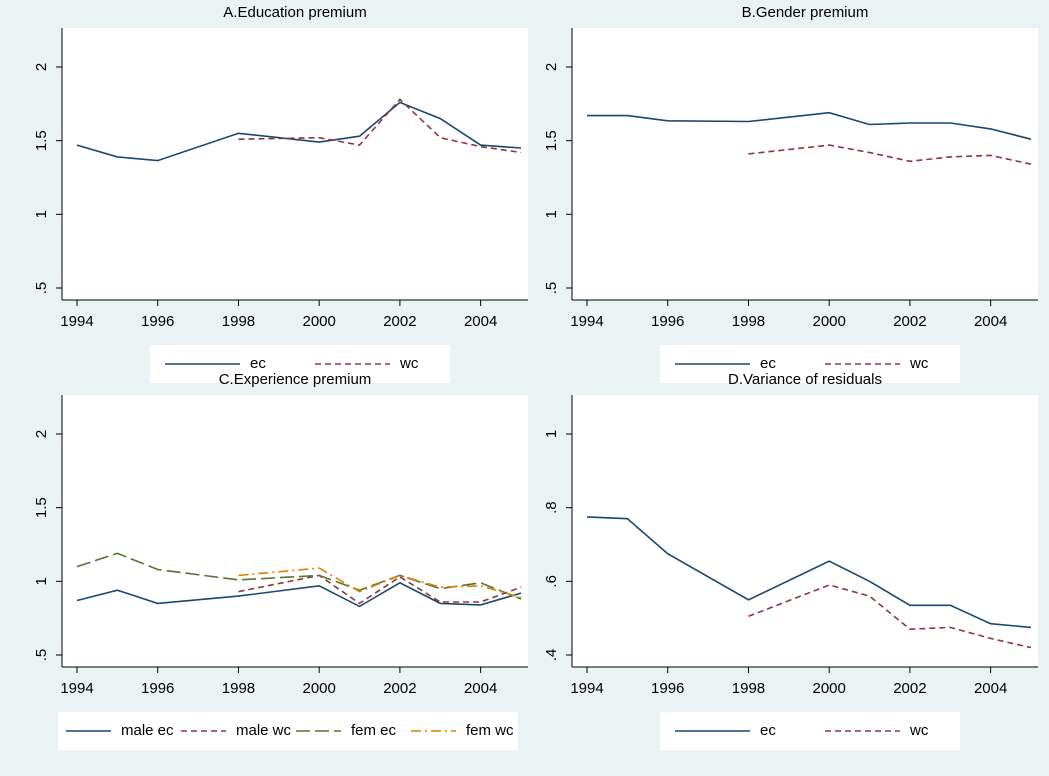 Image resolution: width=1049 pixels, height=776 pixels. Describe the element at coordinates (551, 655) in the screenshot. I see `y-tick-label: .4` at that location.